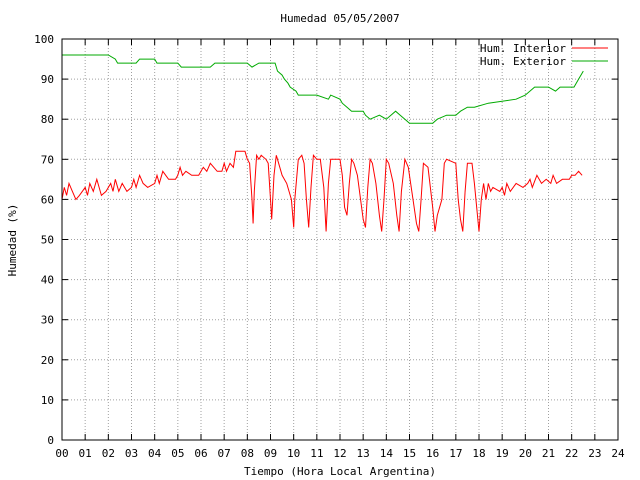  I want to click on x-tick-label: 16, so click(432, 453).